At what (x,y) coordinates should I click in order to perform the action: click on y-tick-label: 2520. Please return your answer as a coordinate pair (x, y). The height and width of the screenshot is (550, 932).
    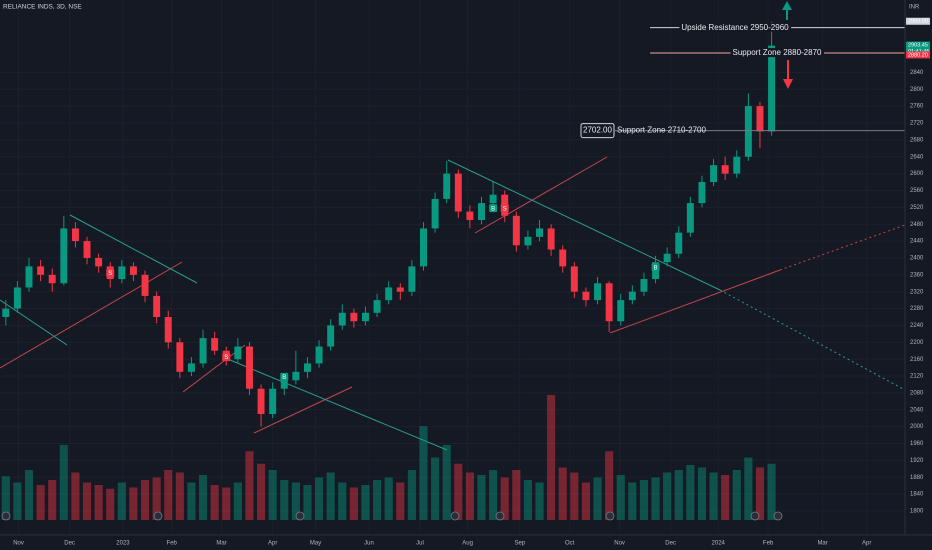
    Looking at the image, I should click on (917, 208).